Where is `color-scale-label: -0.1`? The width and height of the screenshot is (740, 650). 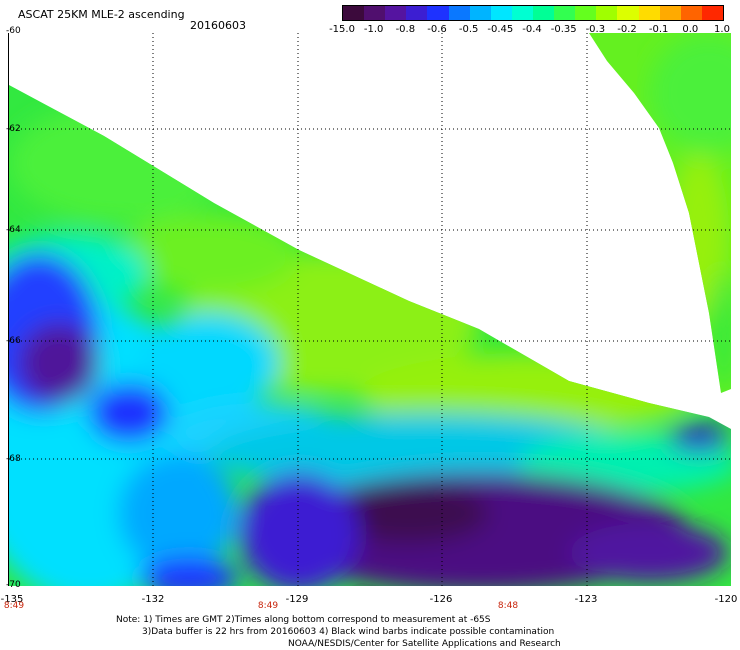 color-scale-label: -0.1 is located at coordinates (658, 29).